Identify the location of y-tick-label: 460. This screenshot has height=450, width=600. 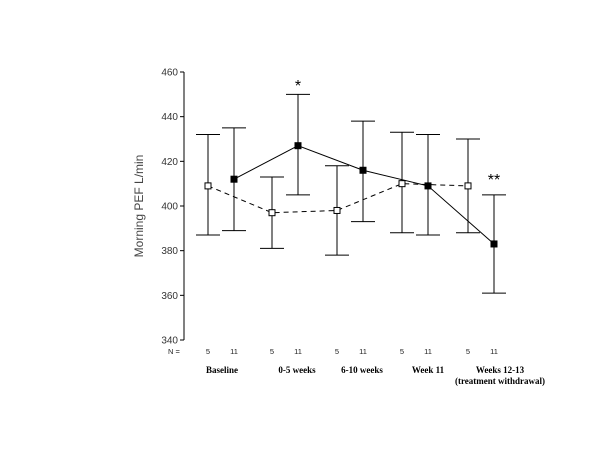
(169, 73).